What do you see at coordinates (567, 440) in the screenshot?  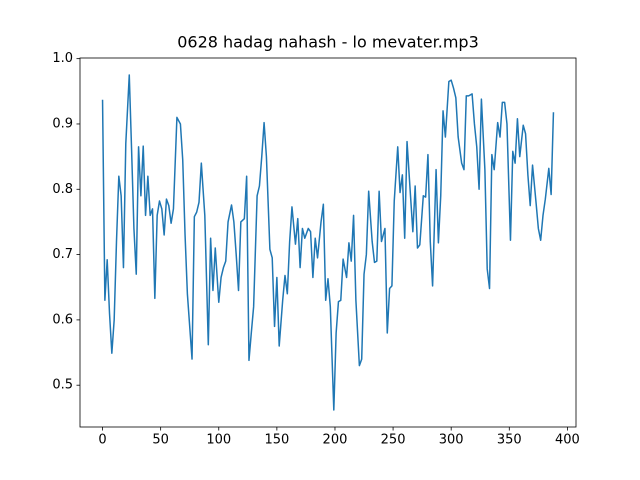 I see `x-tick-label: 400` at bounding box center [567, 440].